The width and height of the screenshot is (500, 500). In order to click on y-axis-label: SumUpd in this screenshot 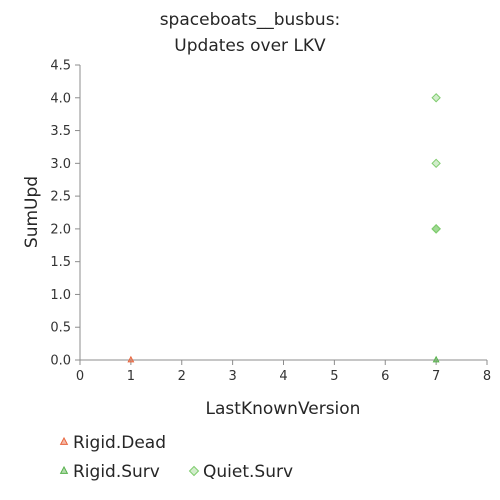, I will do `click(32, 212)`.